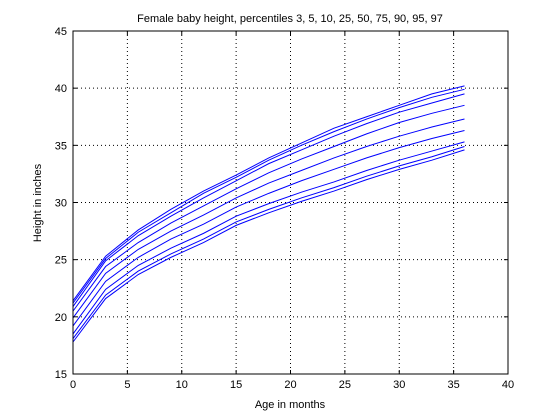  What do you see at coordinates (182, 385) in the screenshot?
I see `x-tick-label: 10` at bounding box center [182, 385].